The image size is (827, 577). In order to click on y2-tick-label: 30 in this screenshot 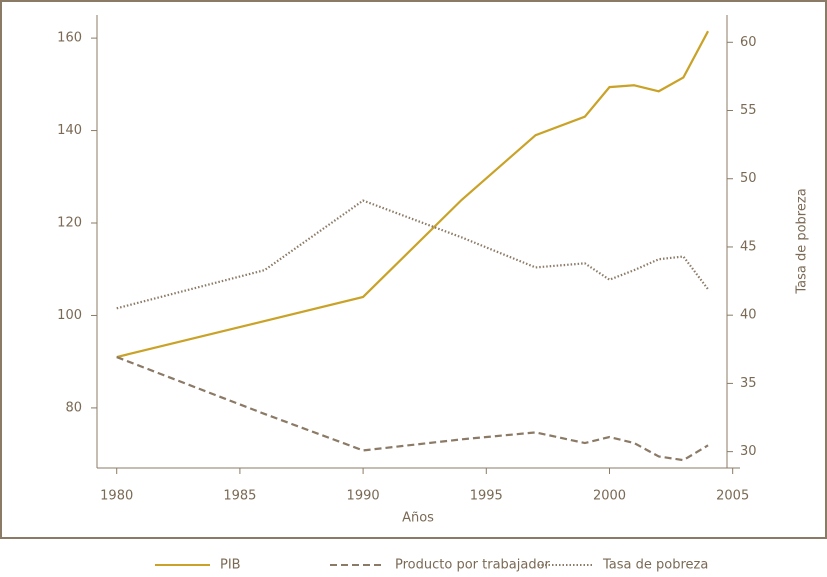, I will do `click(748, 451)`.